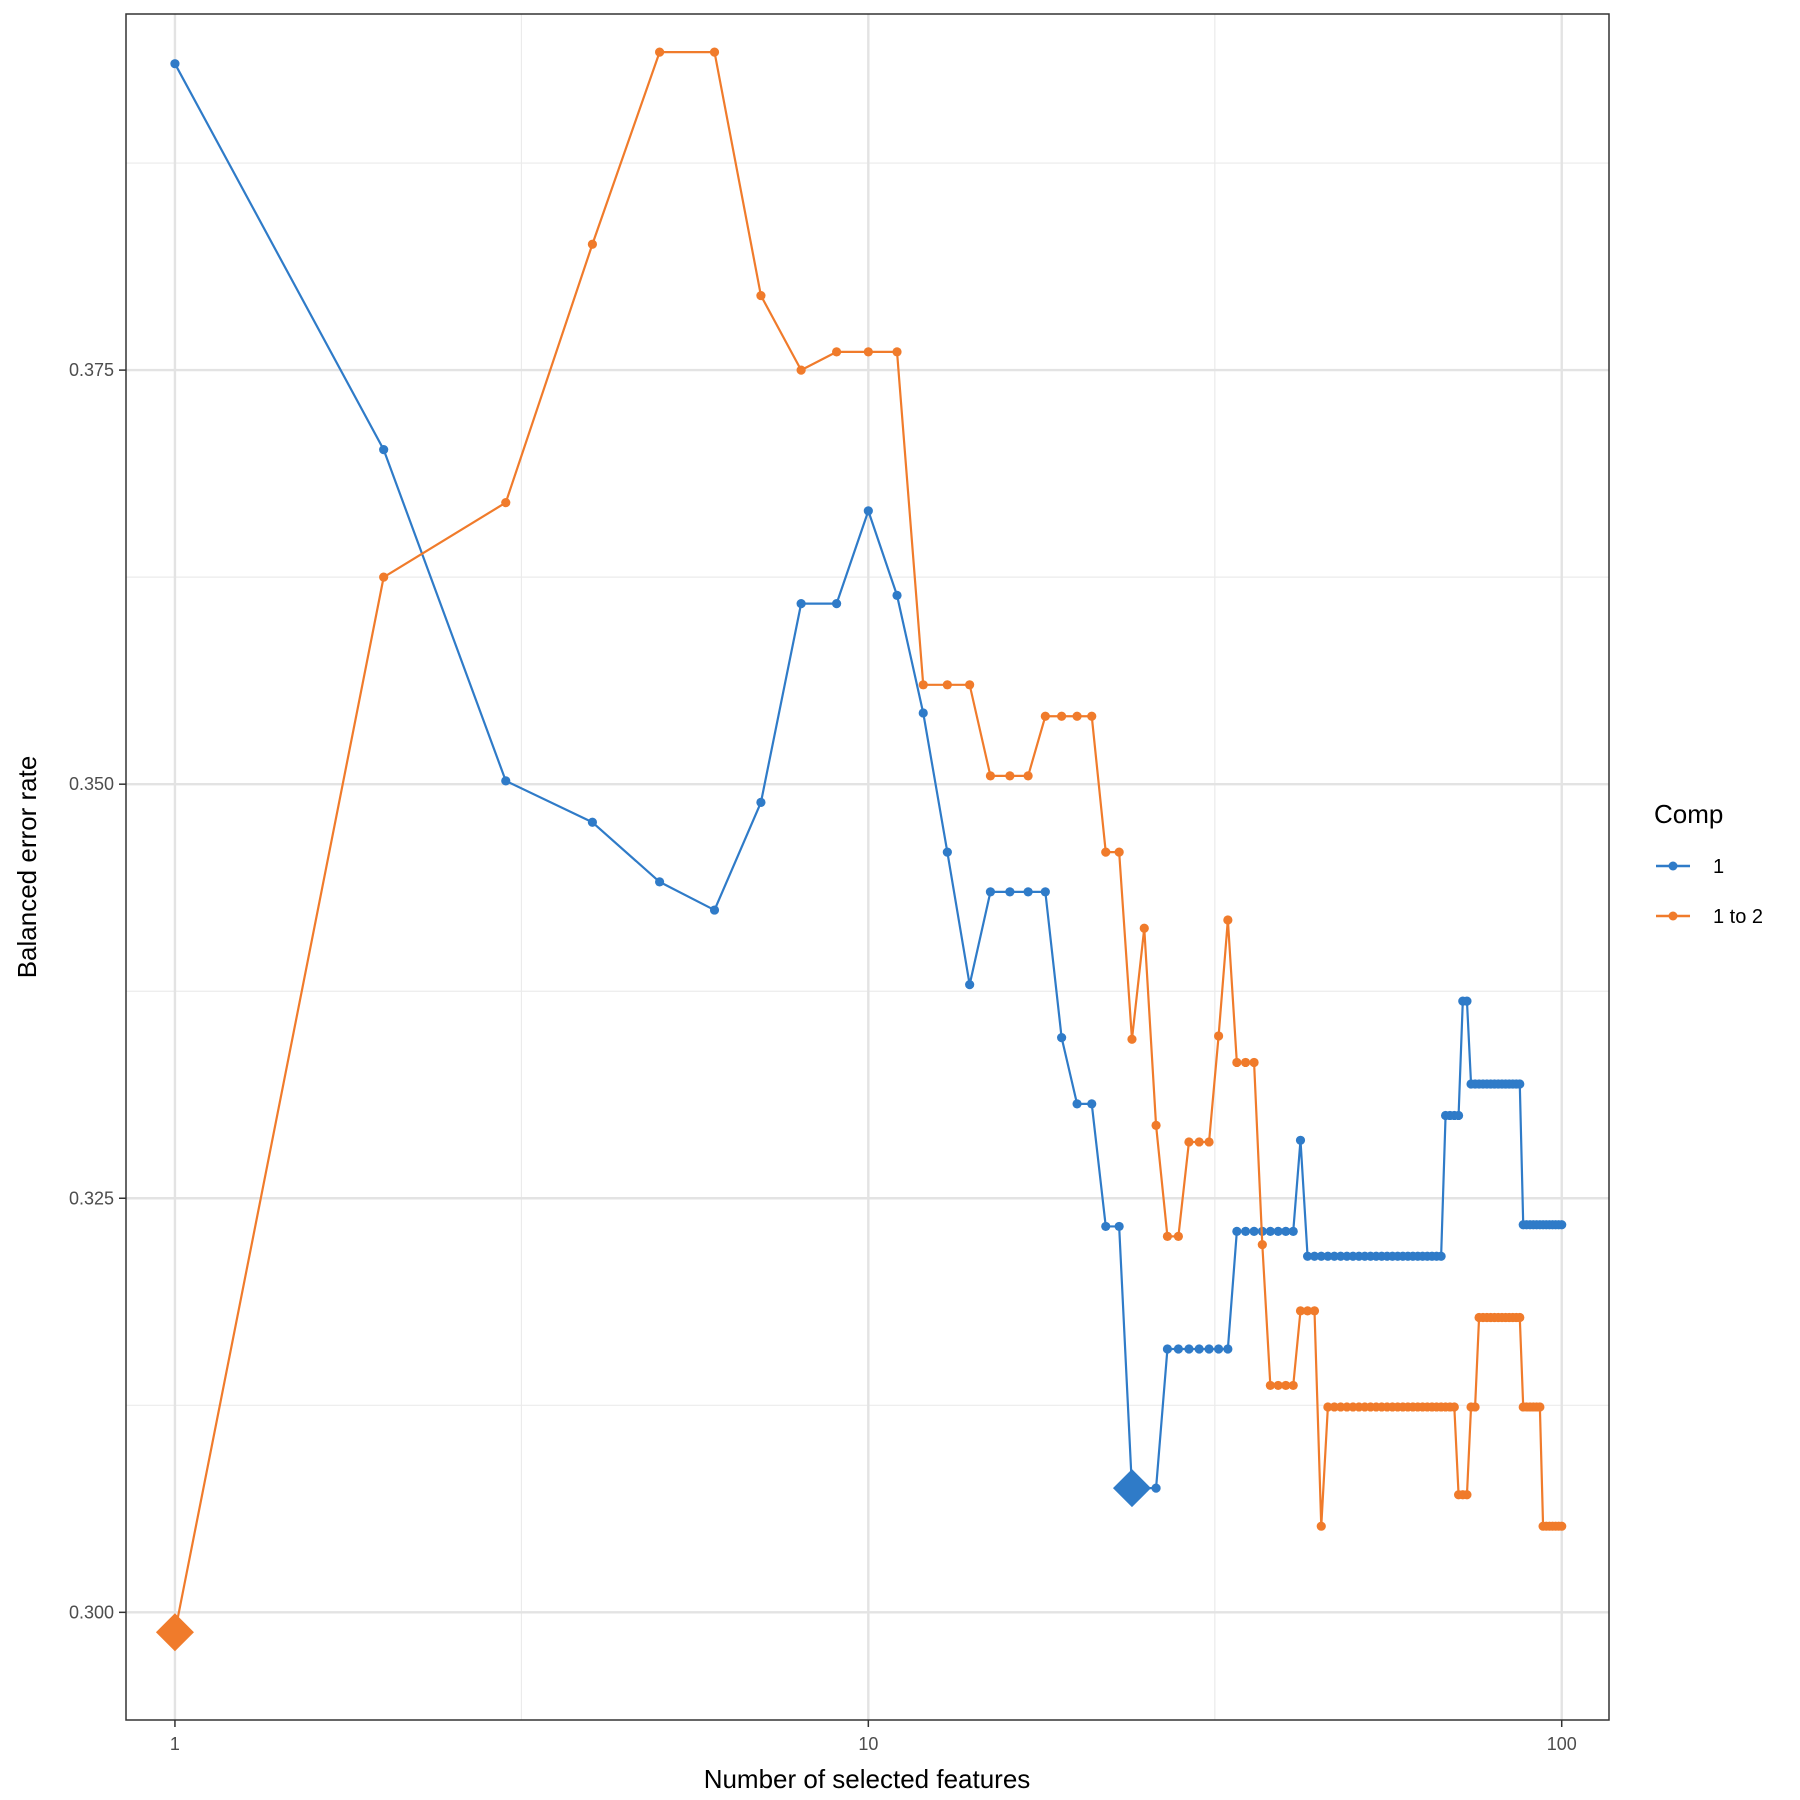 The height and width of the screenshot is (1800, 1800). What do you see at coordinates (1709, 917) in the screenshot?
I see `legend-item-1-to-2: 1 to 2` at bounding box center [1709, 917].